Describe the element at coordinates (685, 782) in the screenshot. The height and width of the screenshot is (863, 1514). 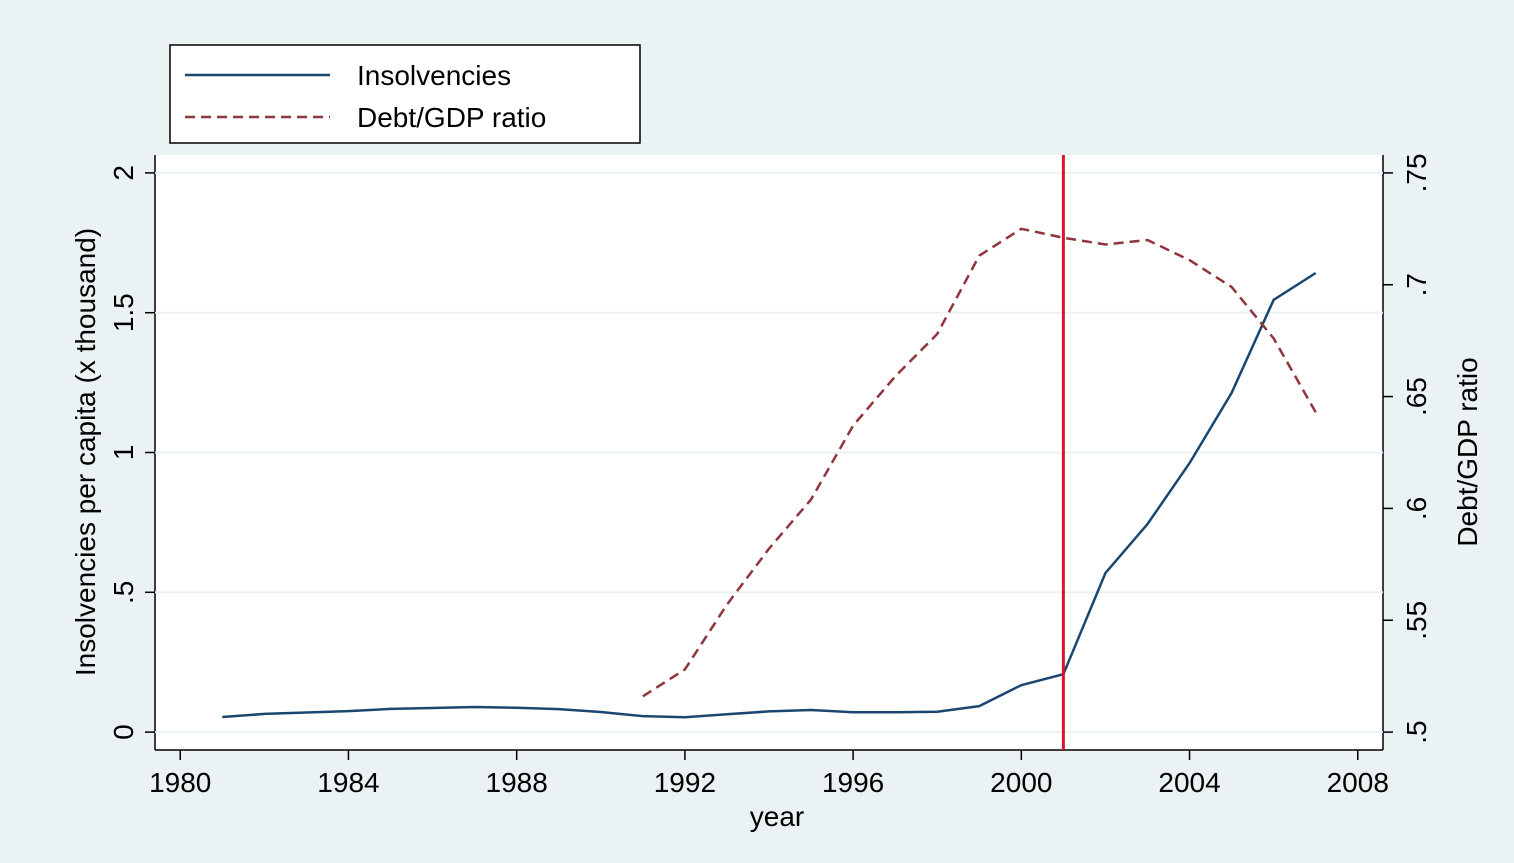
I see `x-tick-label: 1992` at that location.